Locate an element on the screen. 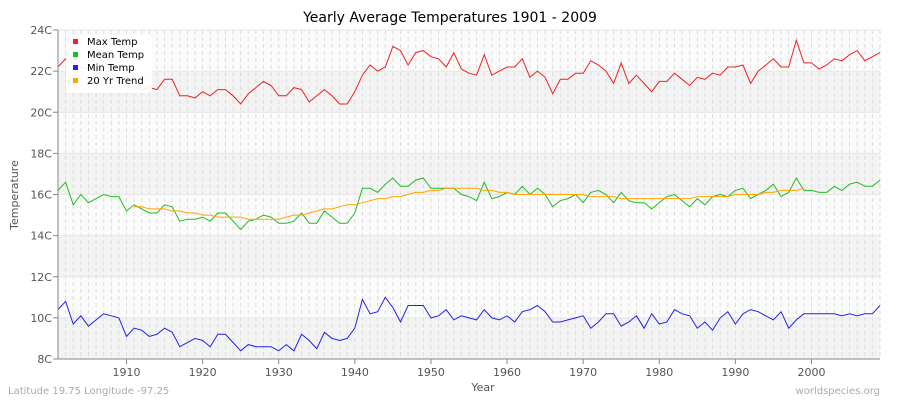 The width and height of the screenshot is (900, 400). source-text: worldspecies.org is located at coordinates (838, 391).